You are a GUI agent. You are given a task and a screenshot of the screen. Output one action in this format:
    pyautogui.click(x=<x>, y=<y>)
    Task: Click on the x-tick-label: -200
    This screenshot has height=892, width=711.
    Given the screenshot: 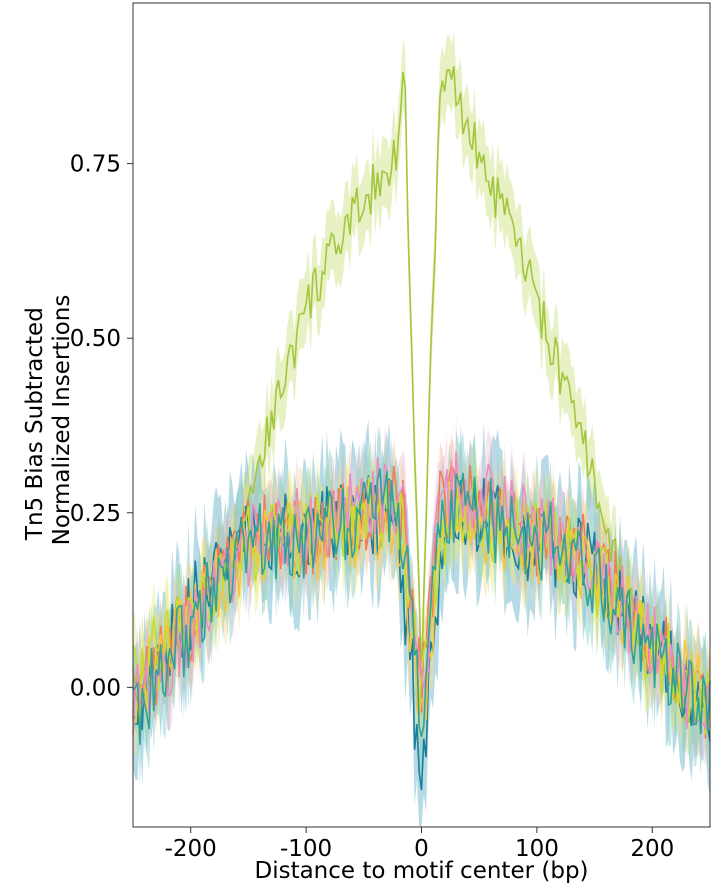 What is the action you would take?
    pyautogui.click(x=191, y=849)
    